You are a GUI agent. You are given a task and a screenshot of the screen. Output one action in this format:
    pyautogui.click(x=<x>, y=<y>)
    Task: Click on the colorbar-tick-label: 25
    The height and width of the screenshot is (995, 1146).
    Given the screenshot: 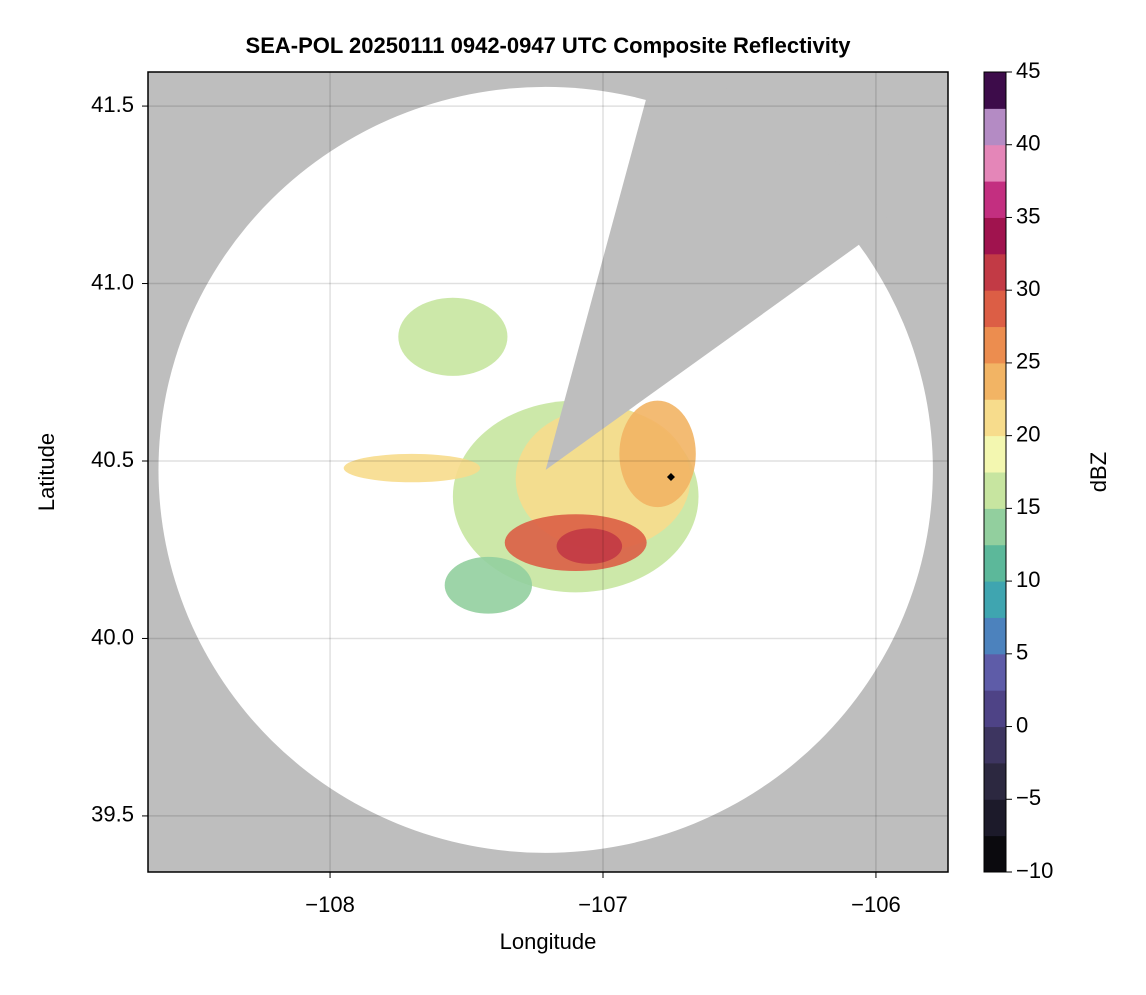 What is the action you would take?
    pyautogui.click(x=1028, y=361)
    